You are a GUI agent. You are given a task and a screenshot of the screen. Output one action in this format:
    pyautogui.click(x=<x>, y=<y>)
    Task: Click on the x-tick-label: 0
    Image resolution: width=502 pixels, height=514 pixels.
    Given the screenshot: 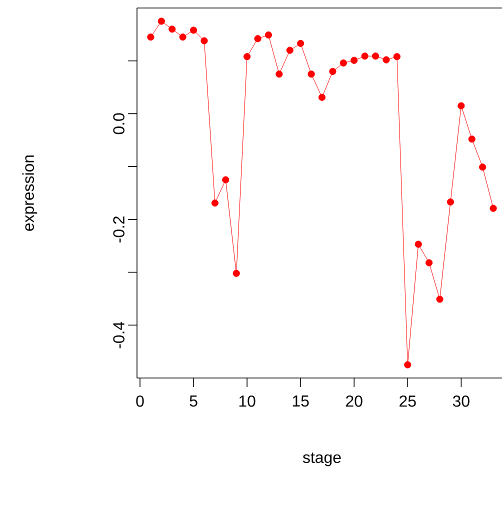 What is the action you would take?
    pyautogui.click(x=140, y=401)
    